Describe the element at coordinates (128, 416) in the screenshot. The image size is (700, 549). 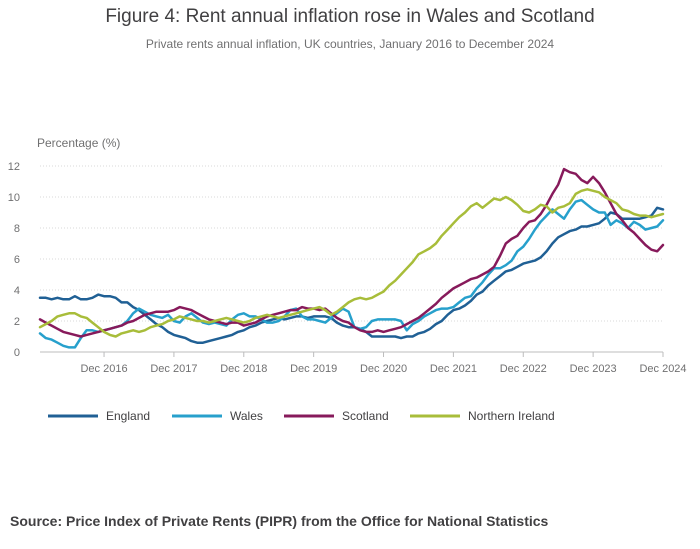
I see `legend-label-england: England` at that location.